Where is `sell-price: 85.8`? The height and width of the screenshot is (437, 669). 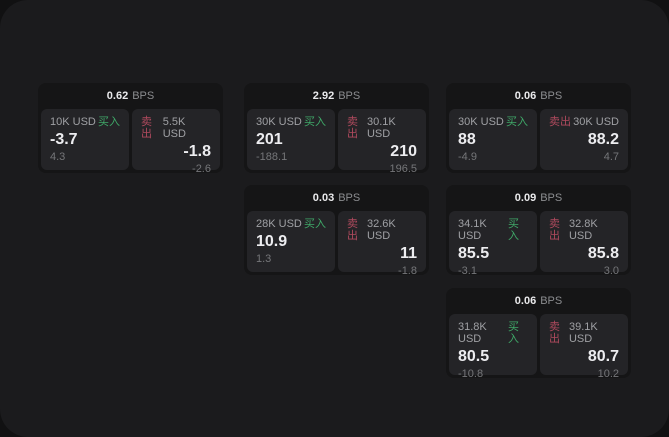 sell-price: 85.8 is located at coordinates (603, 253).